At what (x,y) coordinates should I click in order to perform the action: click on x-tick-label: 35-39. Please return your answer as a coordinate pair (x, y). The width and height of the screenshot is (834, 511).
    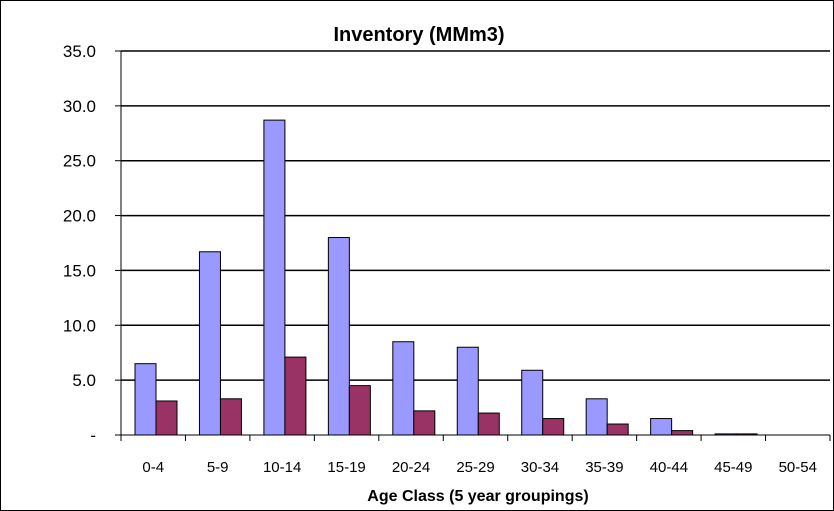
    Looking at the image, I should click on (604, 467).